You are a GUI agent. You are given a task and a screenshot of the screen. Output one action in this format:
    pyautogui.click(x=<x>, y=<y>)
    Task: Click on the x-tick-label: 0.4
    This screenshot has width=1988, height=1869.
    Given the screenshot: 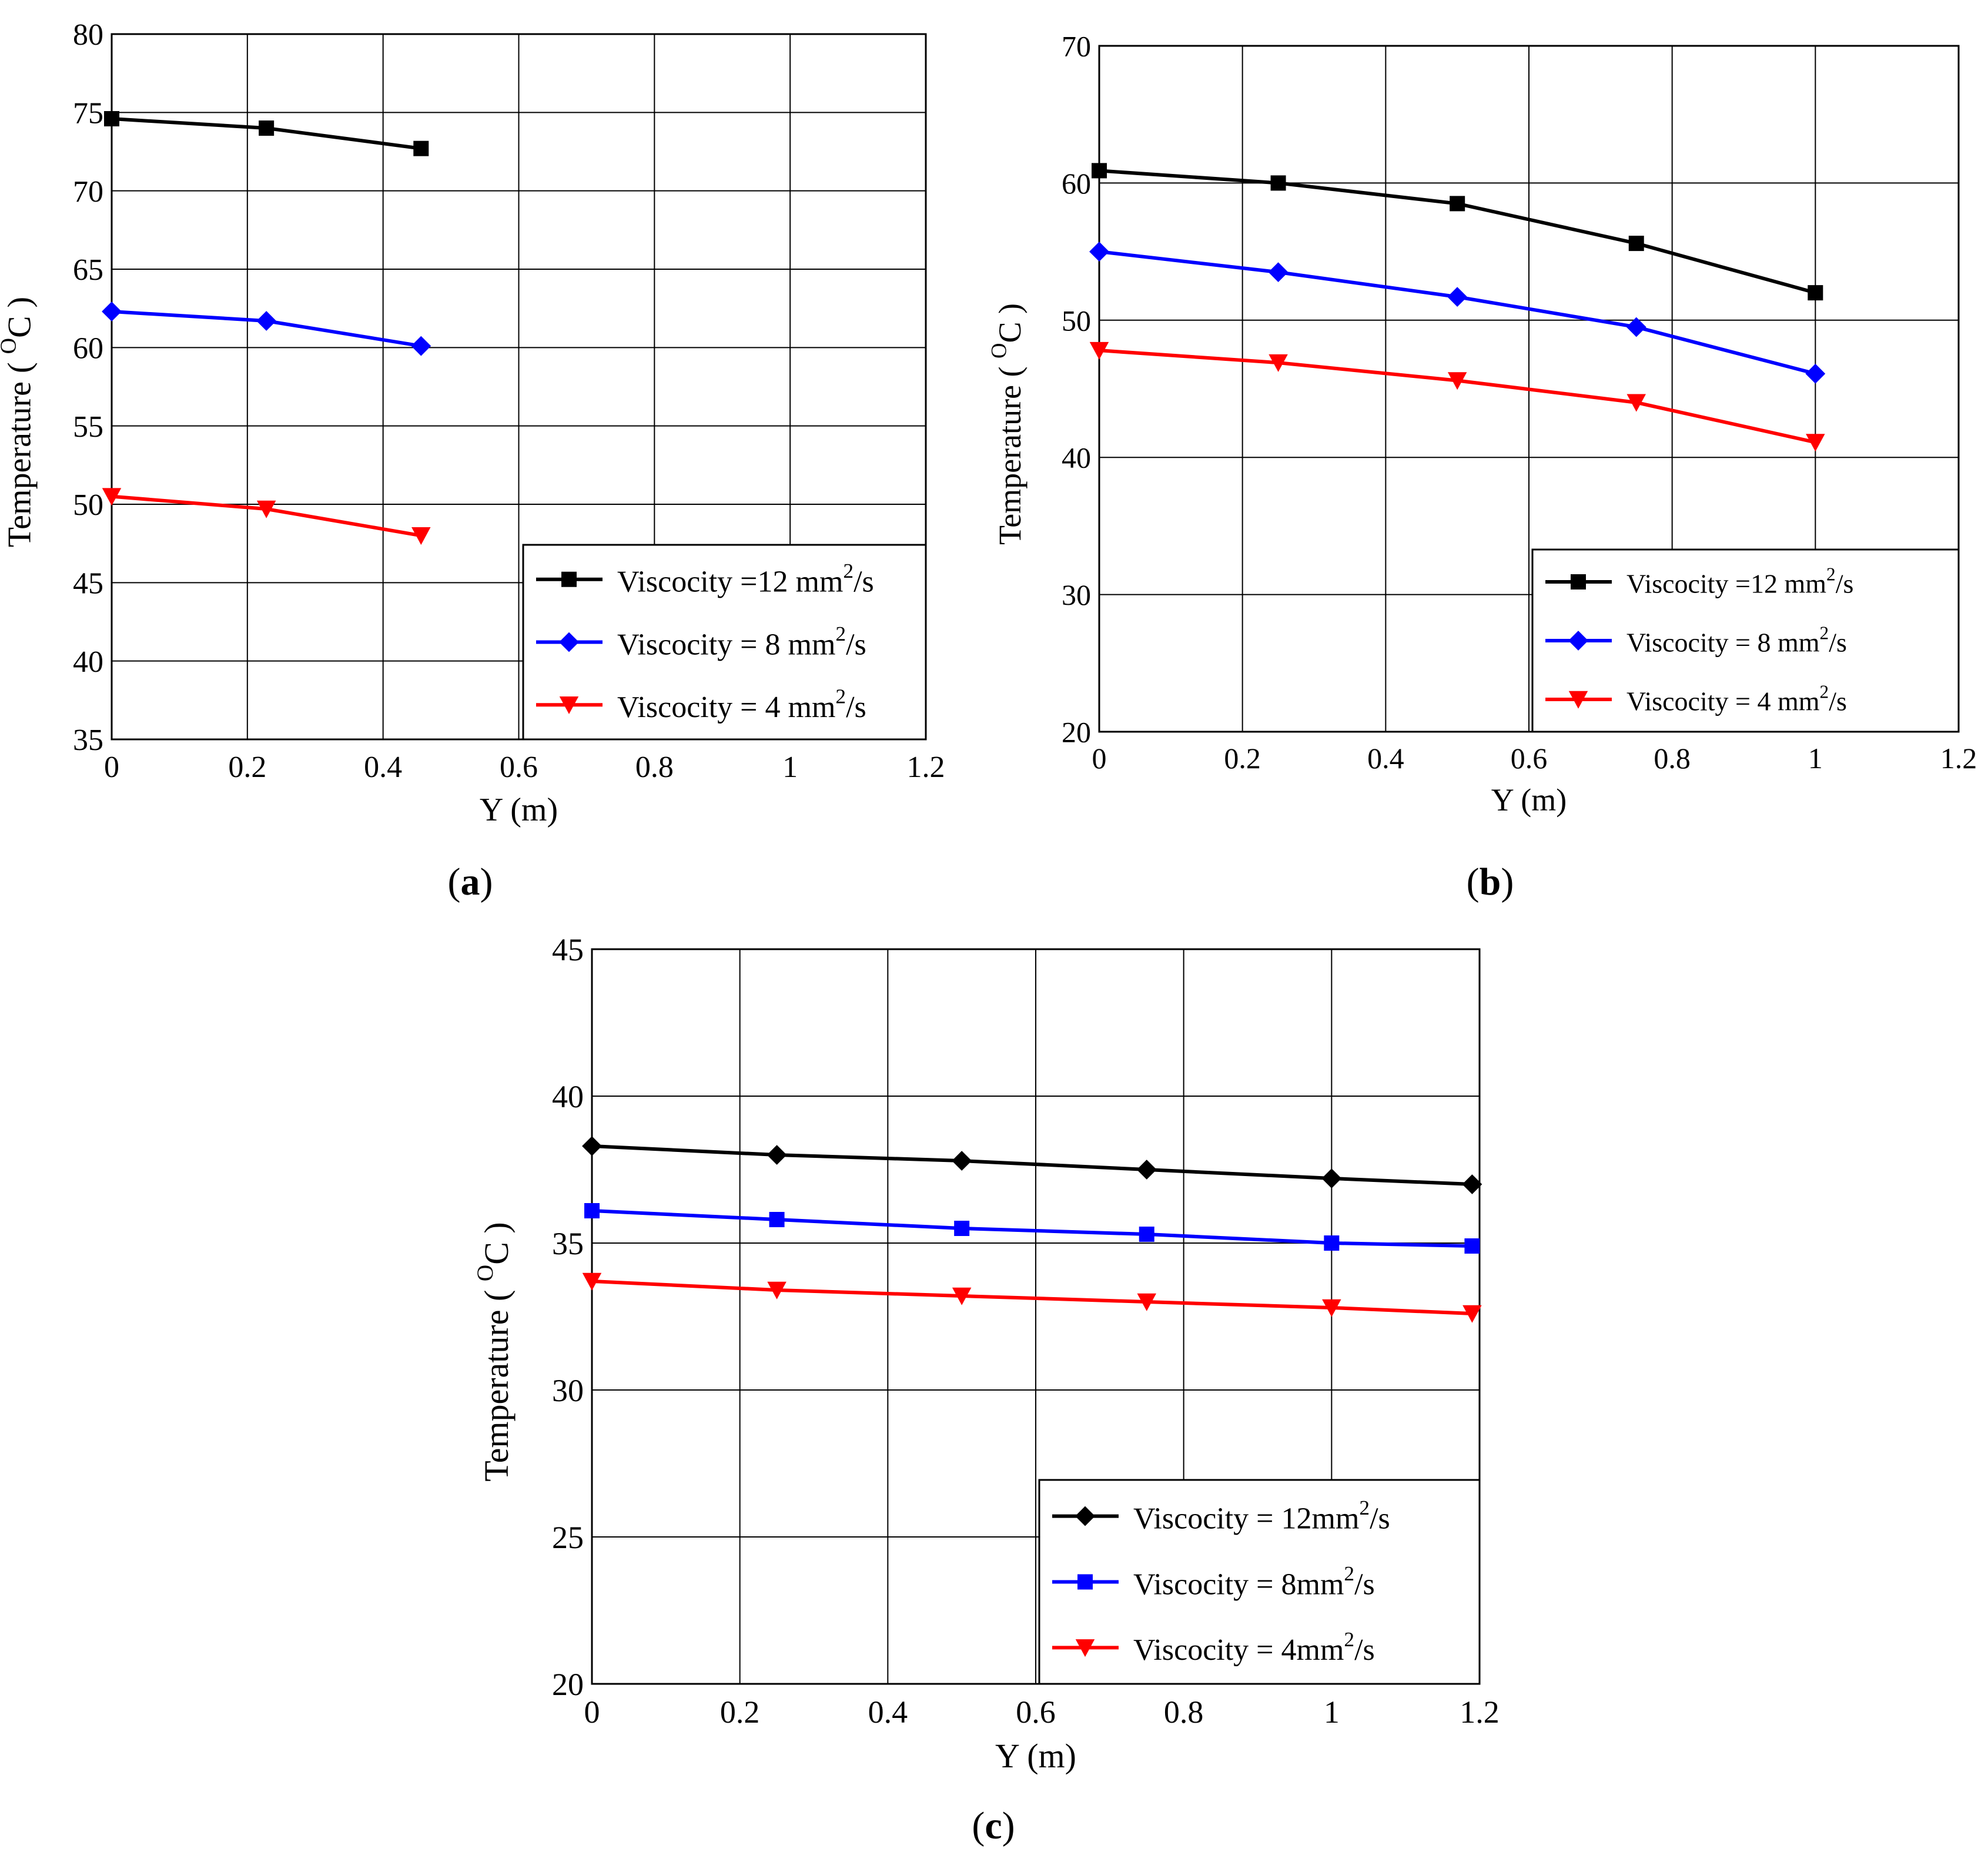 What is the action you would take?
    pyautogui.click(x=383, y=768)
    